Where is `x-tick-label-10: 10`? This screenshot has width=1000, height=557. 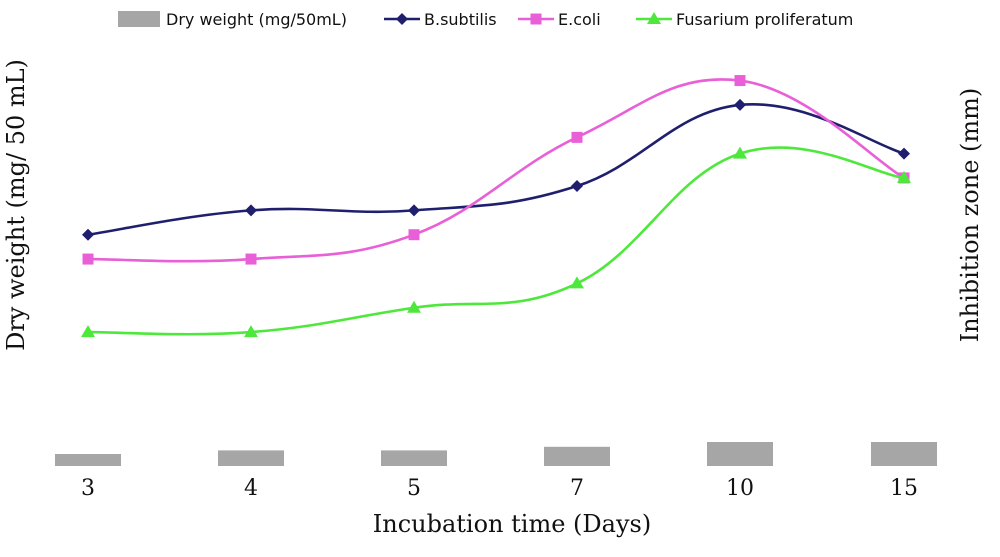
x-tick-label-10: 10 is located at coordinates (740, 488).